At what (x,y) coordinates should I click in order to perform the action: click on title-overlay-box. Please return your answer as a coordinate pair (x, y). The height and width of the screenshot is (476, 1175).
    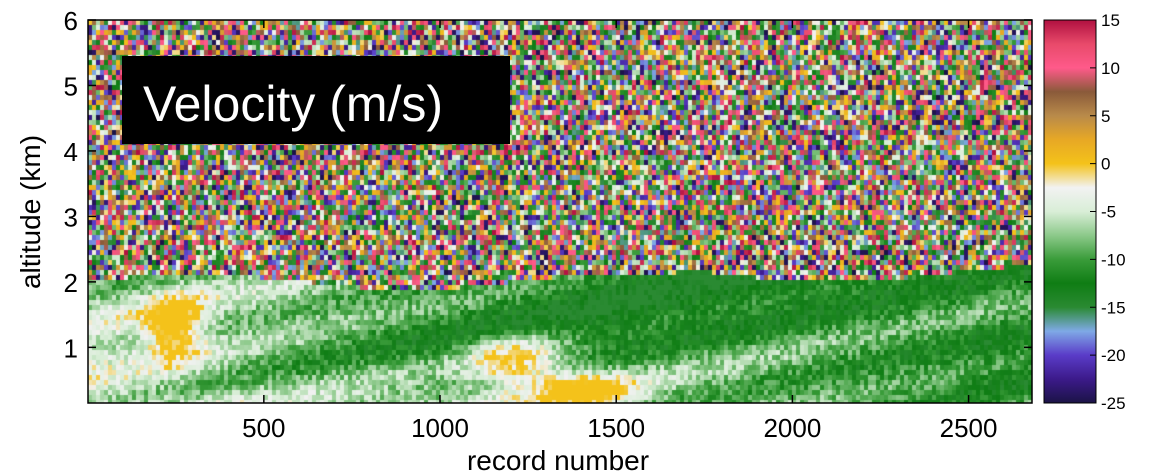
    Looking at the image, I should click on (316, 100).